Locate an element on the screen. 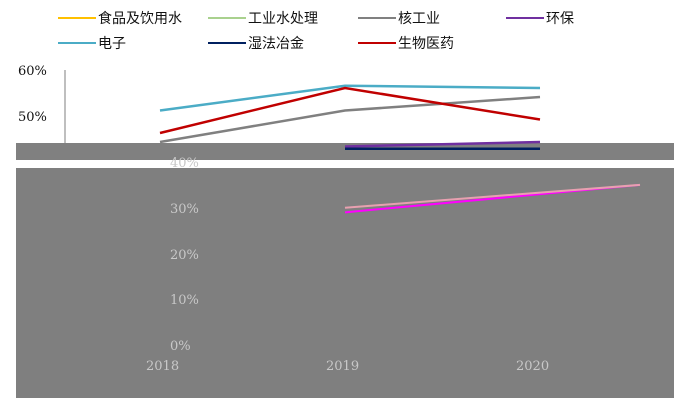 This screenshot has width=678, height=408. y-tick-label: 50% is located at coordinates (32, 117).